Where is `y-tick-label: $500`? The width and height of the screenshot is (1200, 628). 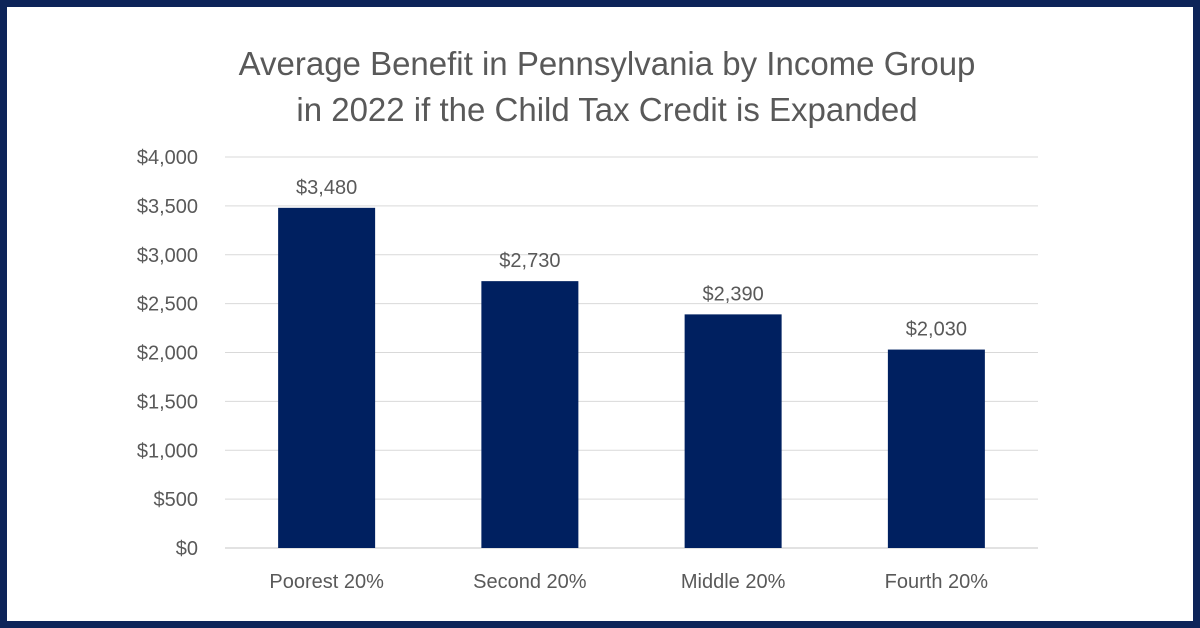 y-tick-label: $500 is located at coordinates (176, 500).